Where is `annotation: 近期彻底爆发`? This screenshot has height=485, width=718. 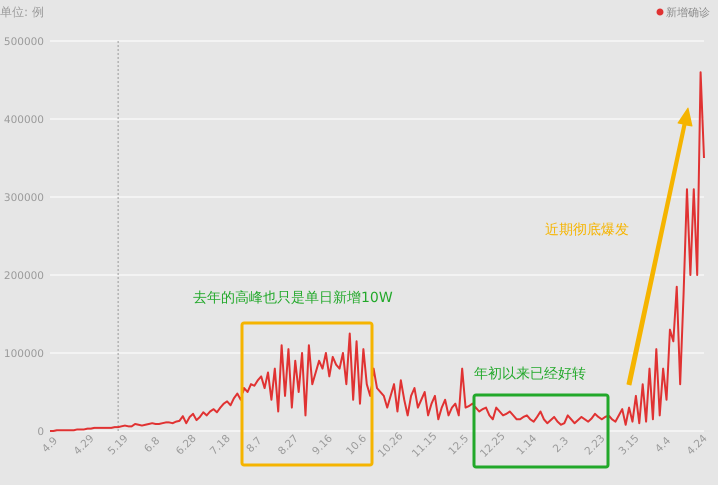
annotation: 近期彻底爆发 is located at coordinates (587, 230).